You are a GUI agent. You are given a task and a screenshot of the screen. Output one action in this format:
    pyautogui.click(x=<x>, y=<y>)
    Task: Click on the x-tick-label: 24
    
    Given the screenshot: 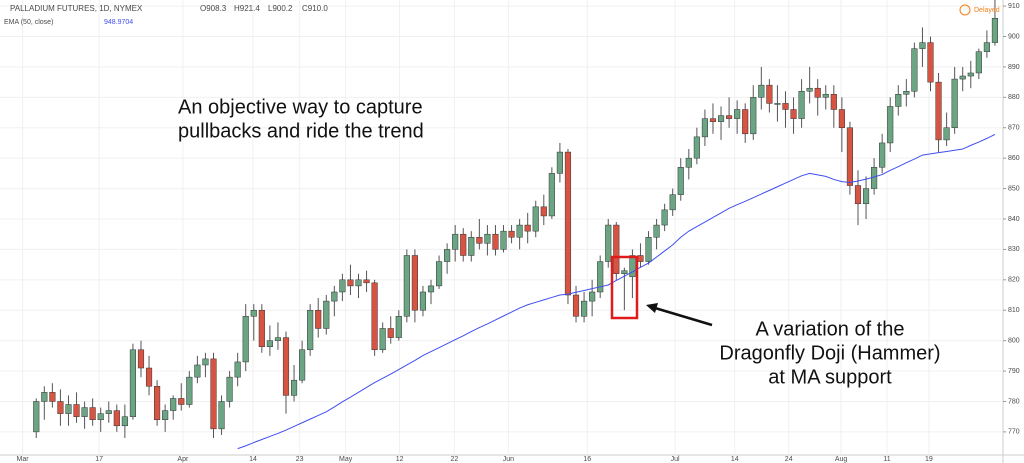 What is the action you would take?
    pyautogui.click(x=789, y=459)
    